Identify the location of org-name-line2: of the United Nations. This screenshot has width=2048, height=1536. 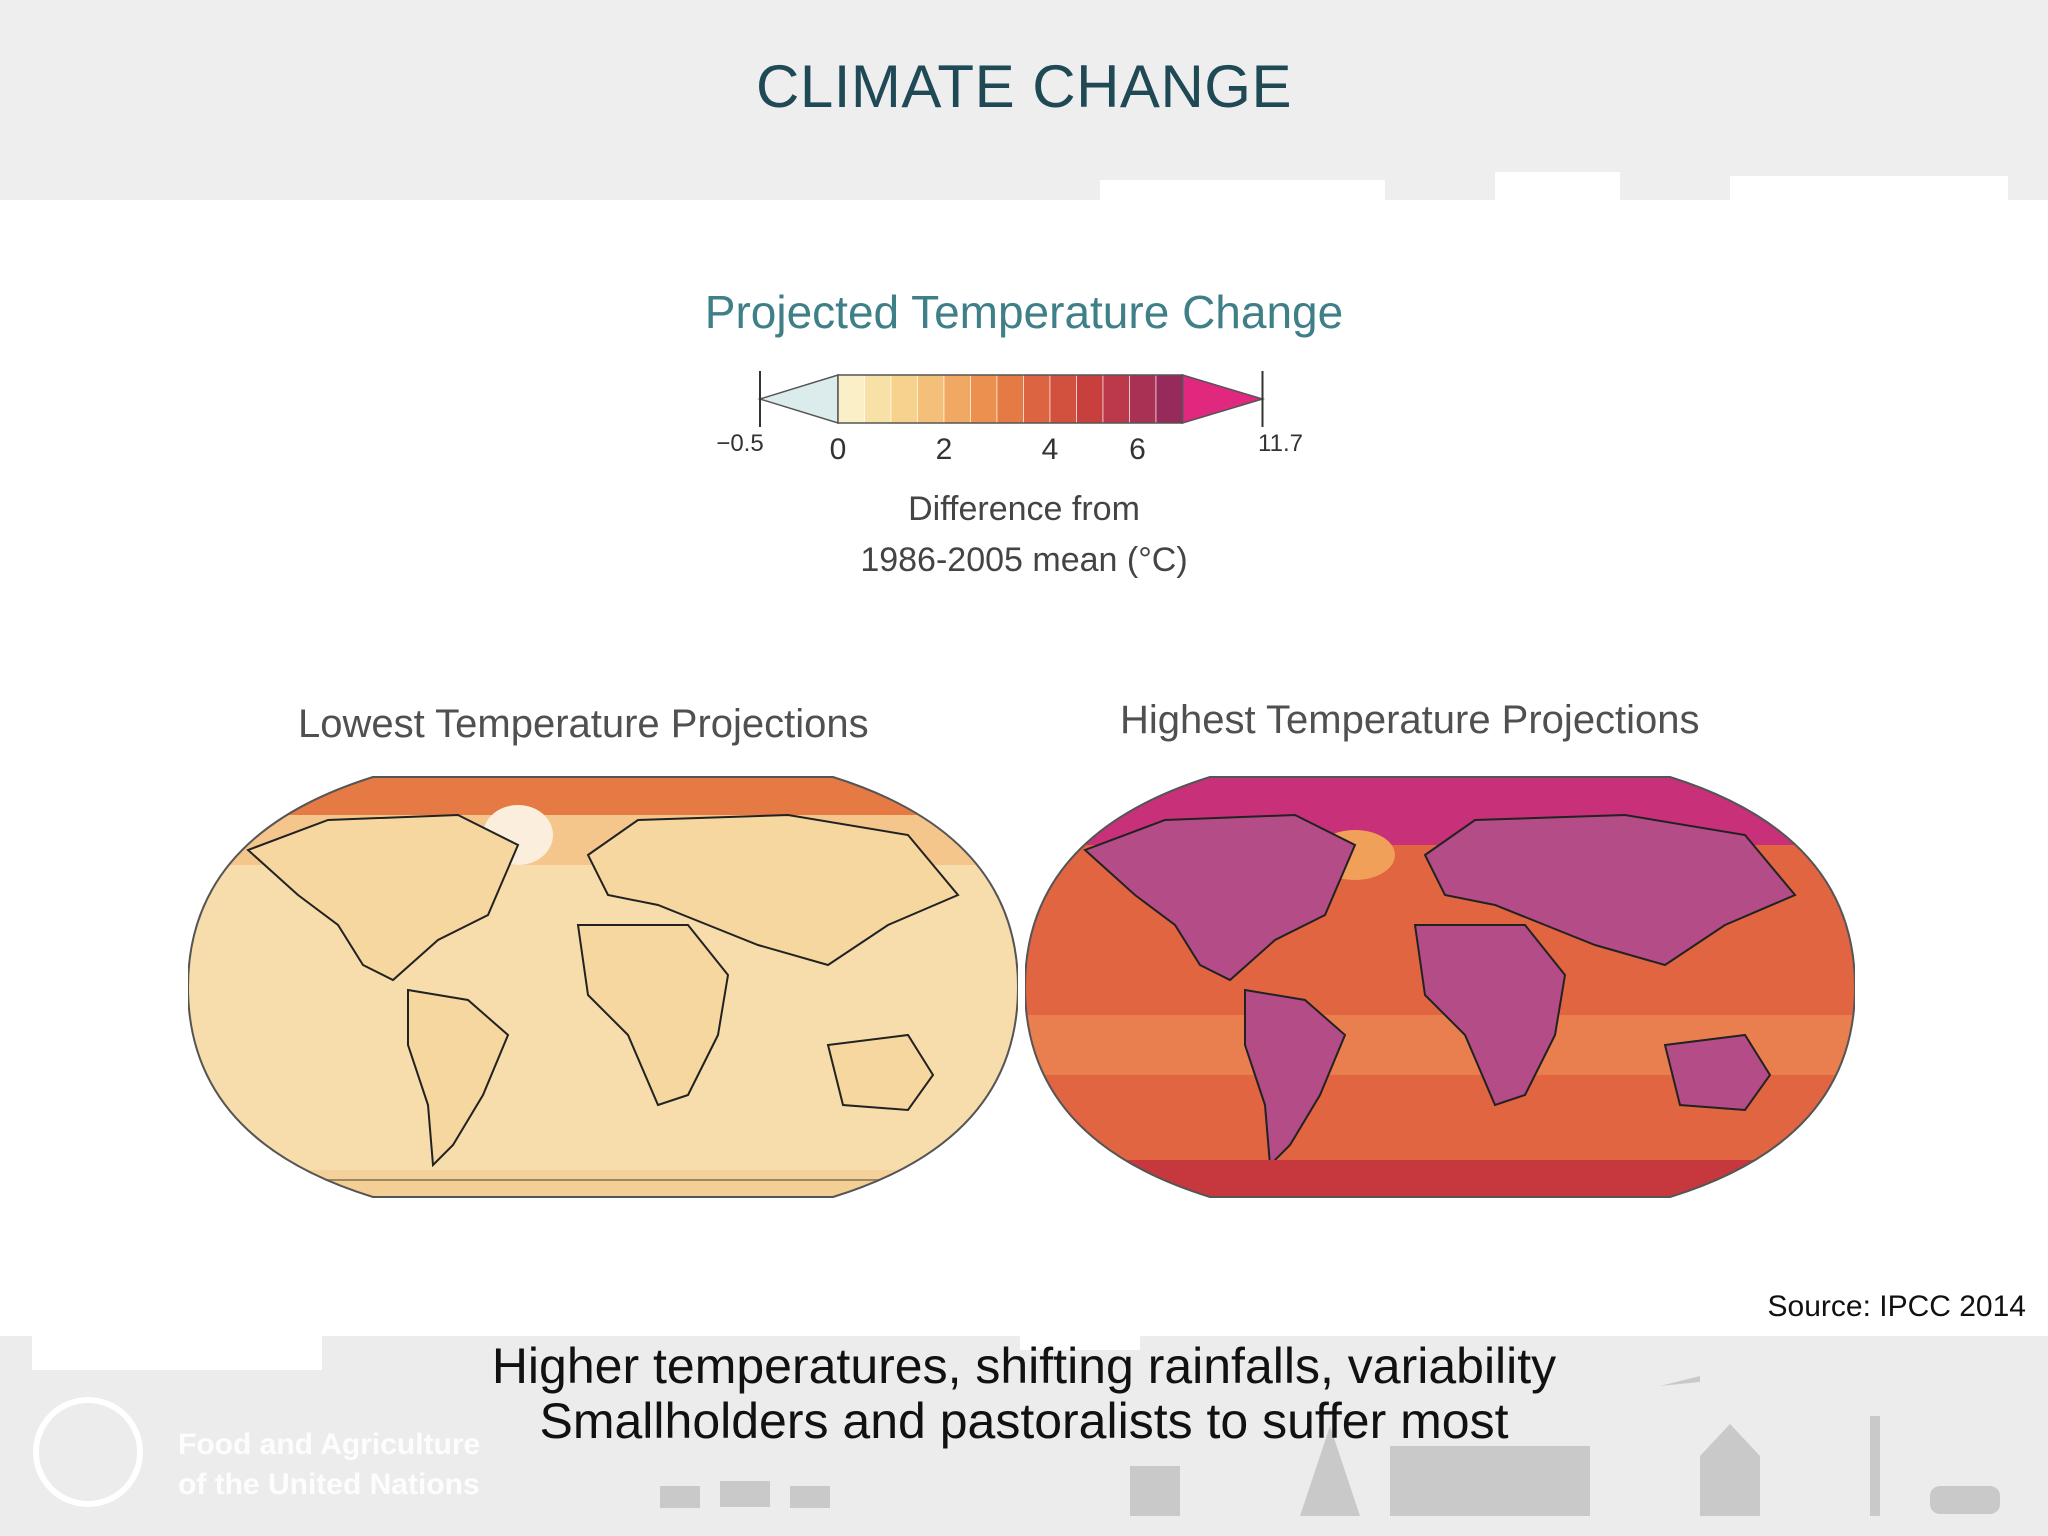
(329, 1484).